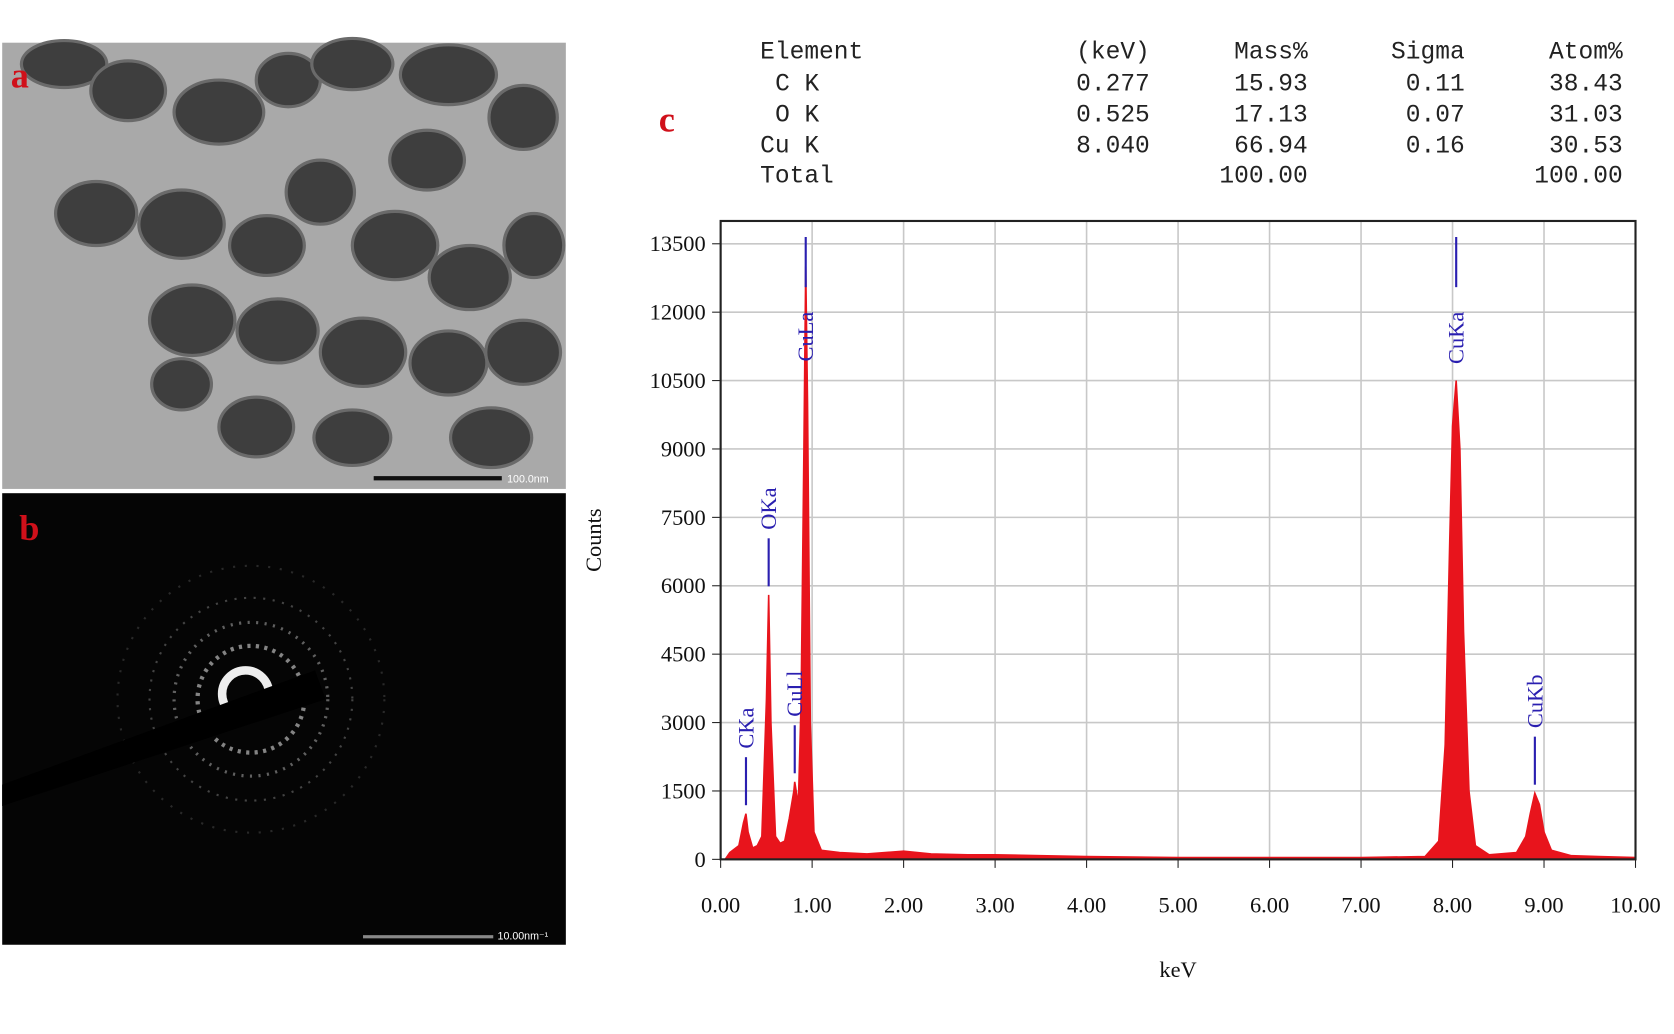 This screenshot has width=1674, height=1034. Describe the element at coordinates (29, 528) in the screenshot. I see `panel-label: b` at that location.